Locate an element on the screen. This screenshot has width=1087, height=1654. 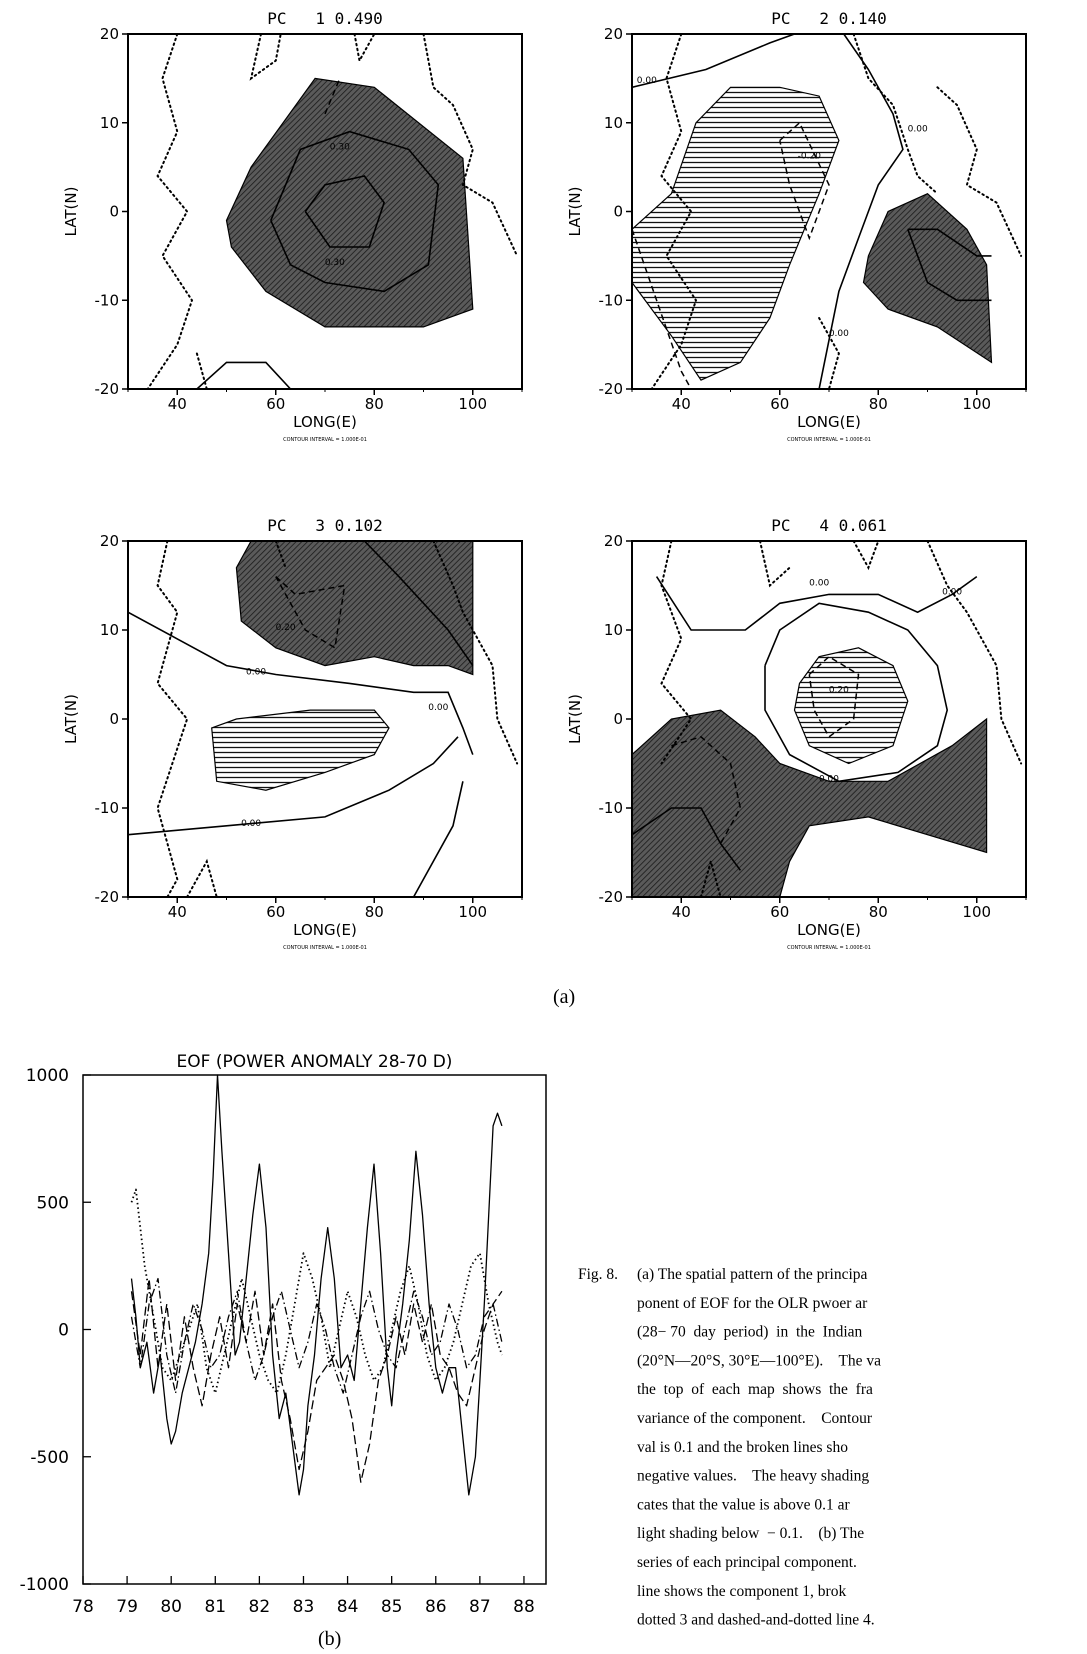
y-tick-label: 20 is located at coordinates (109, 34).